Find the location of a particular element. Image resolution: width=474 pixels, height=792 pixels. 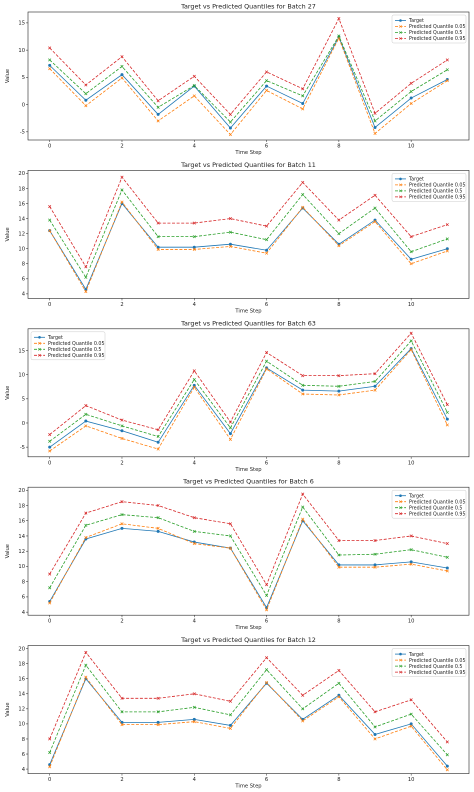

x-tick-label: 4 is located at coordinates (195, 780).